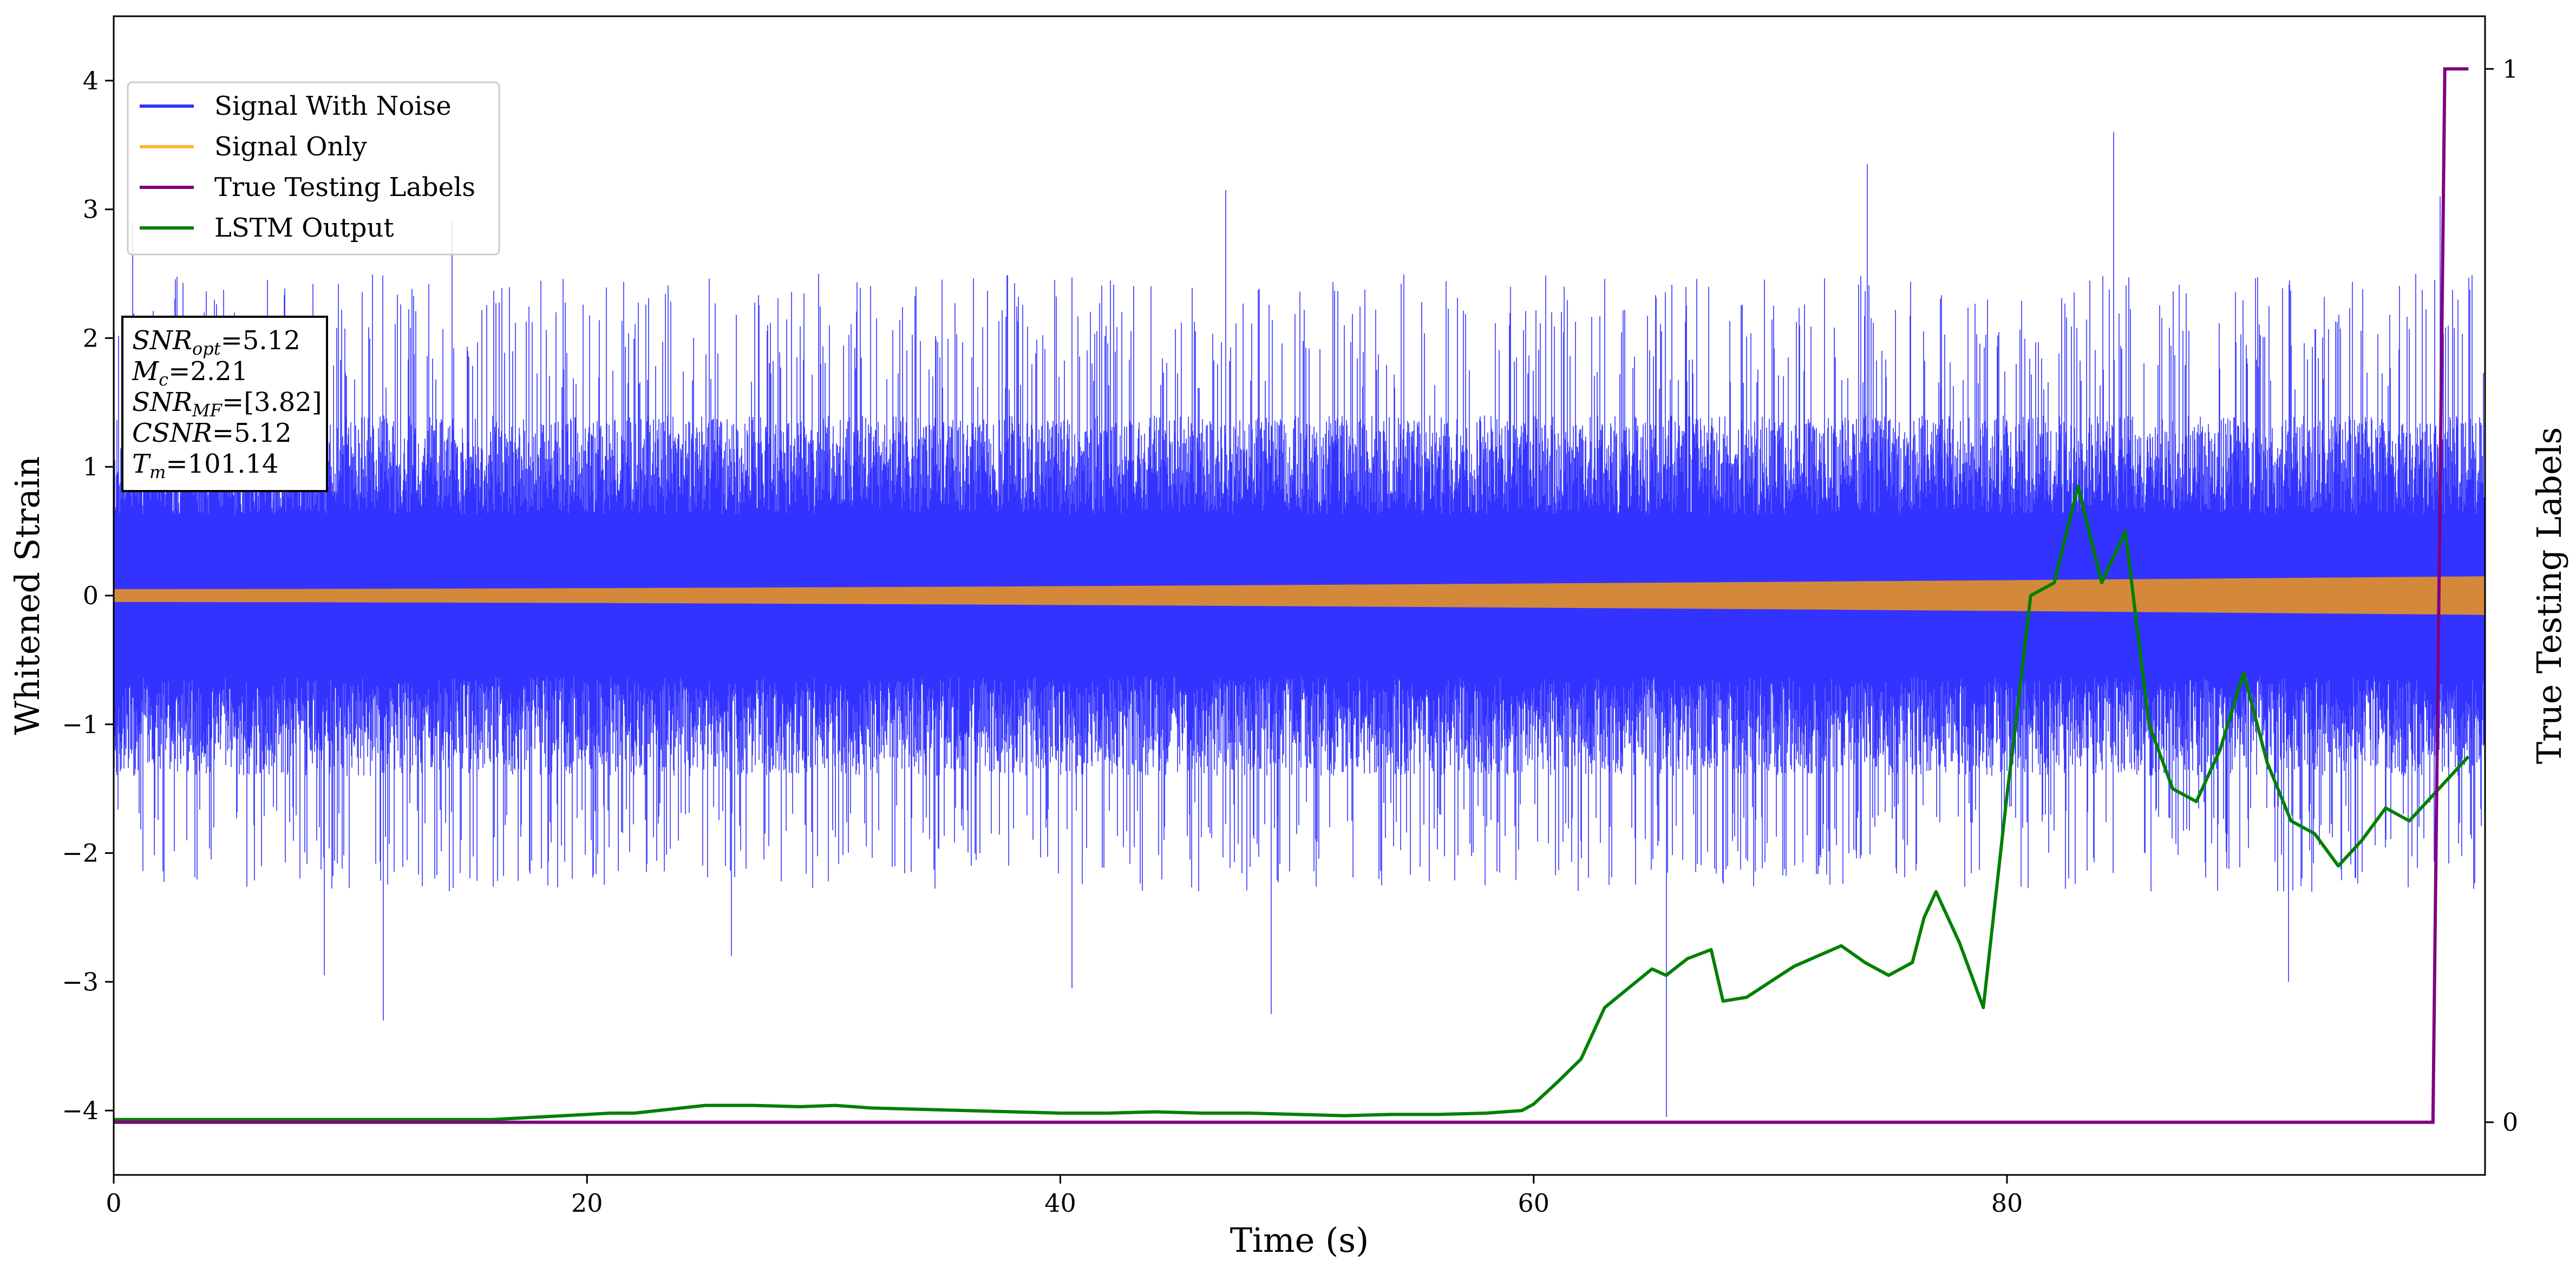 This screenshot has height=1274, width=2576. I want to click on series-signal-only, so click(1300, 595).